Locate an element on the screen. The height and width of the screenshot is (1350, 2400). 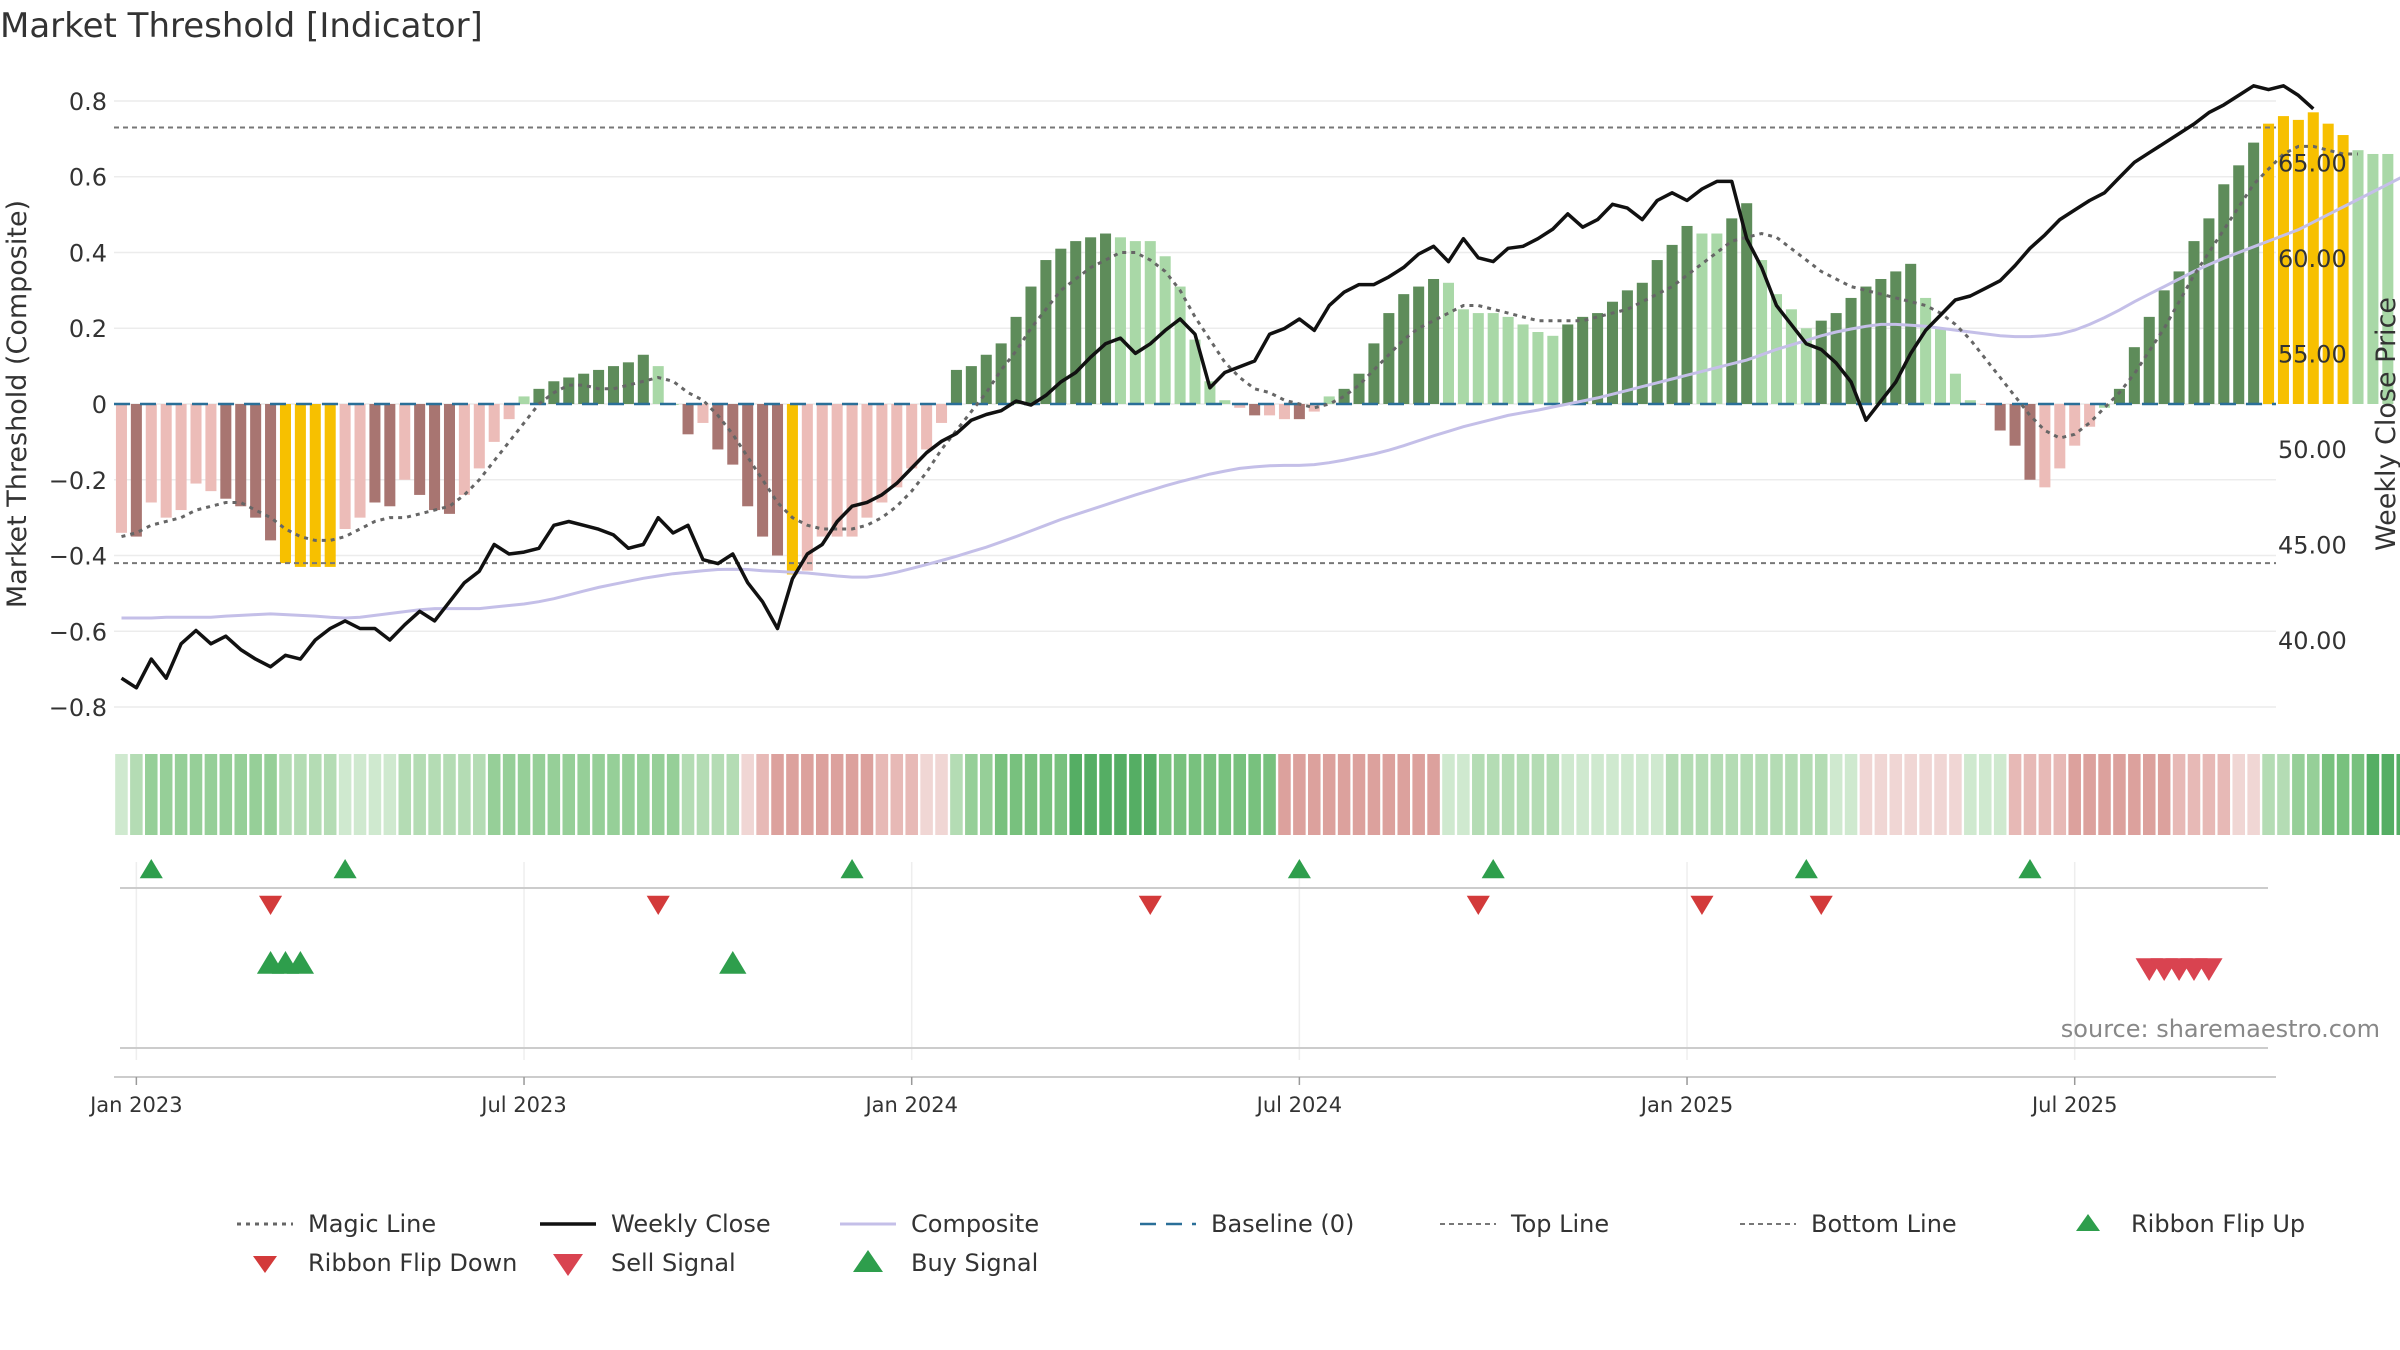
legend-label: Ribbon Flip Up is located at coordinates (2218, 1224).